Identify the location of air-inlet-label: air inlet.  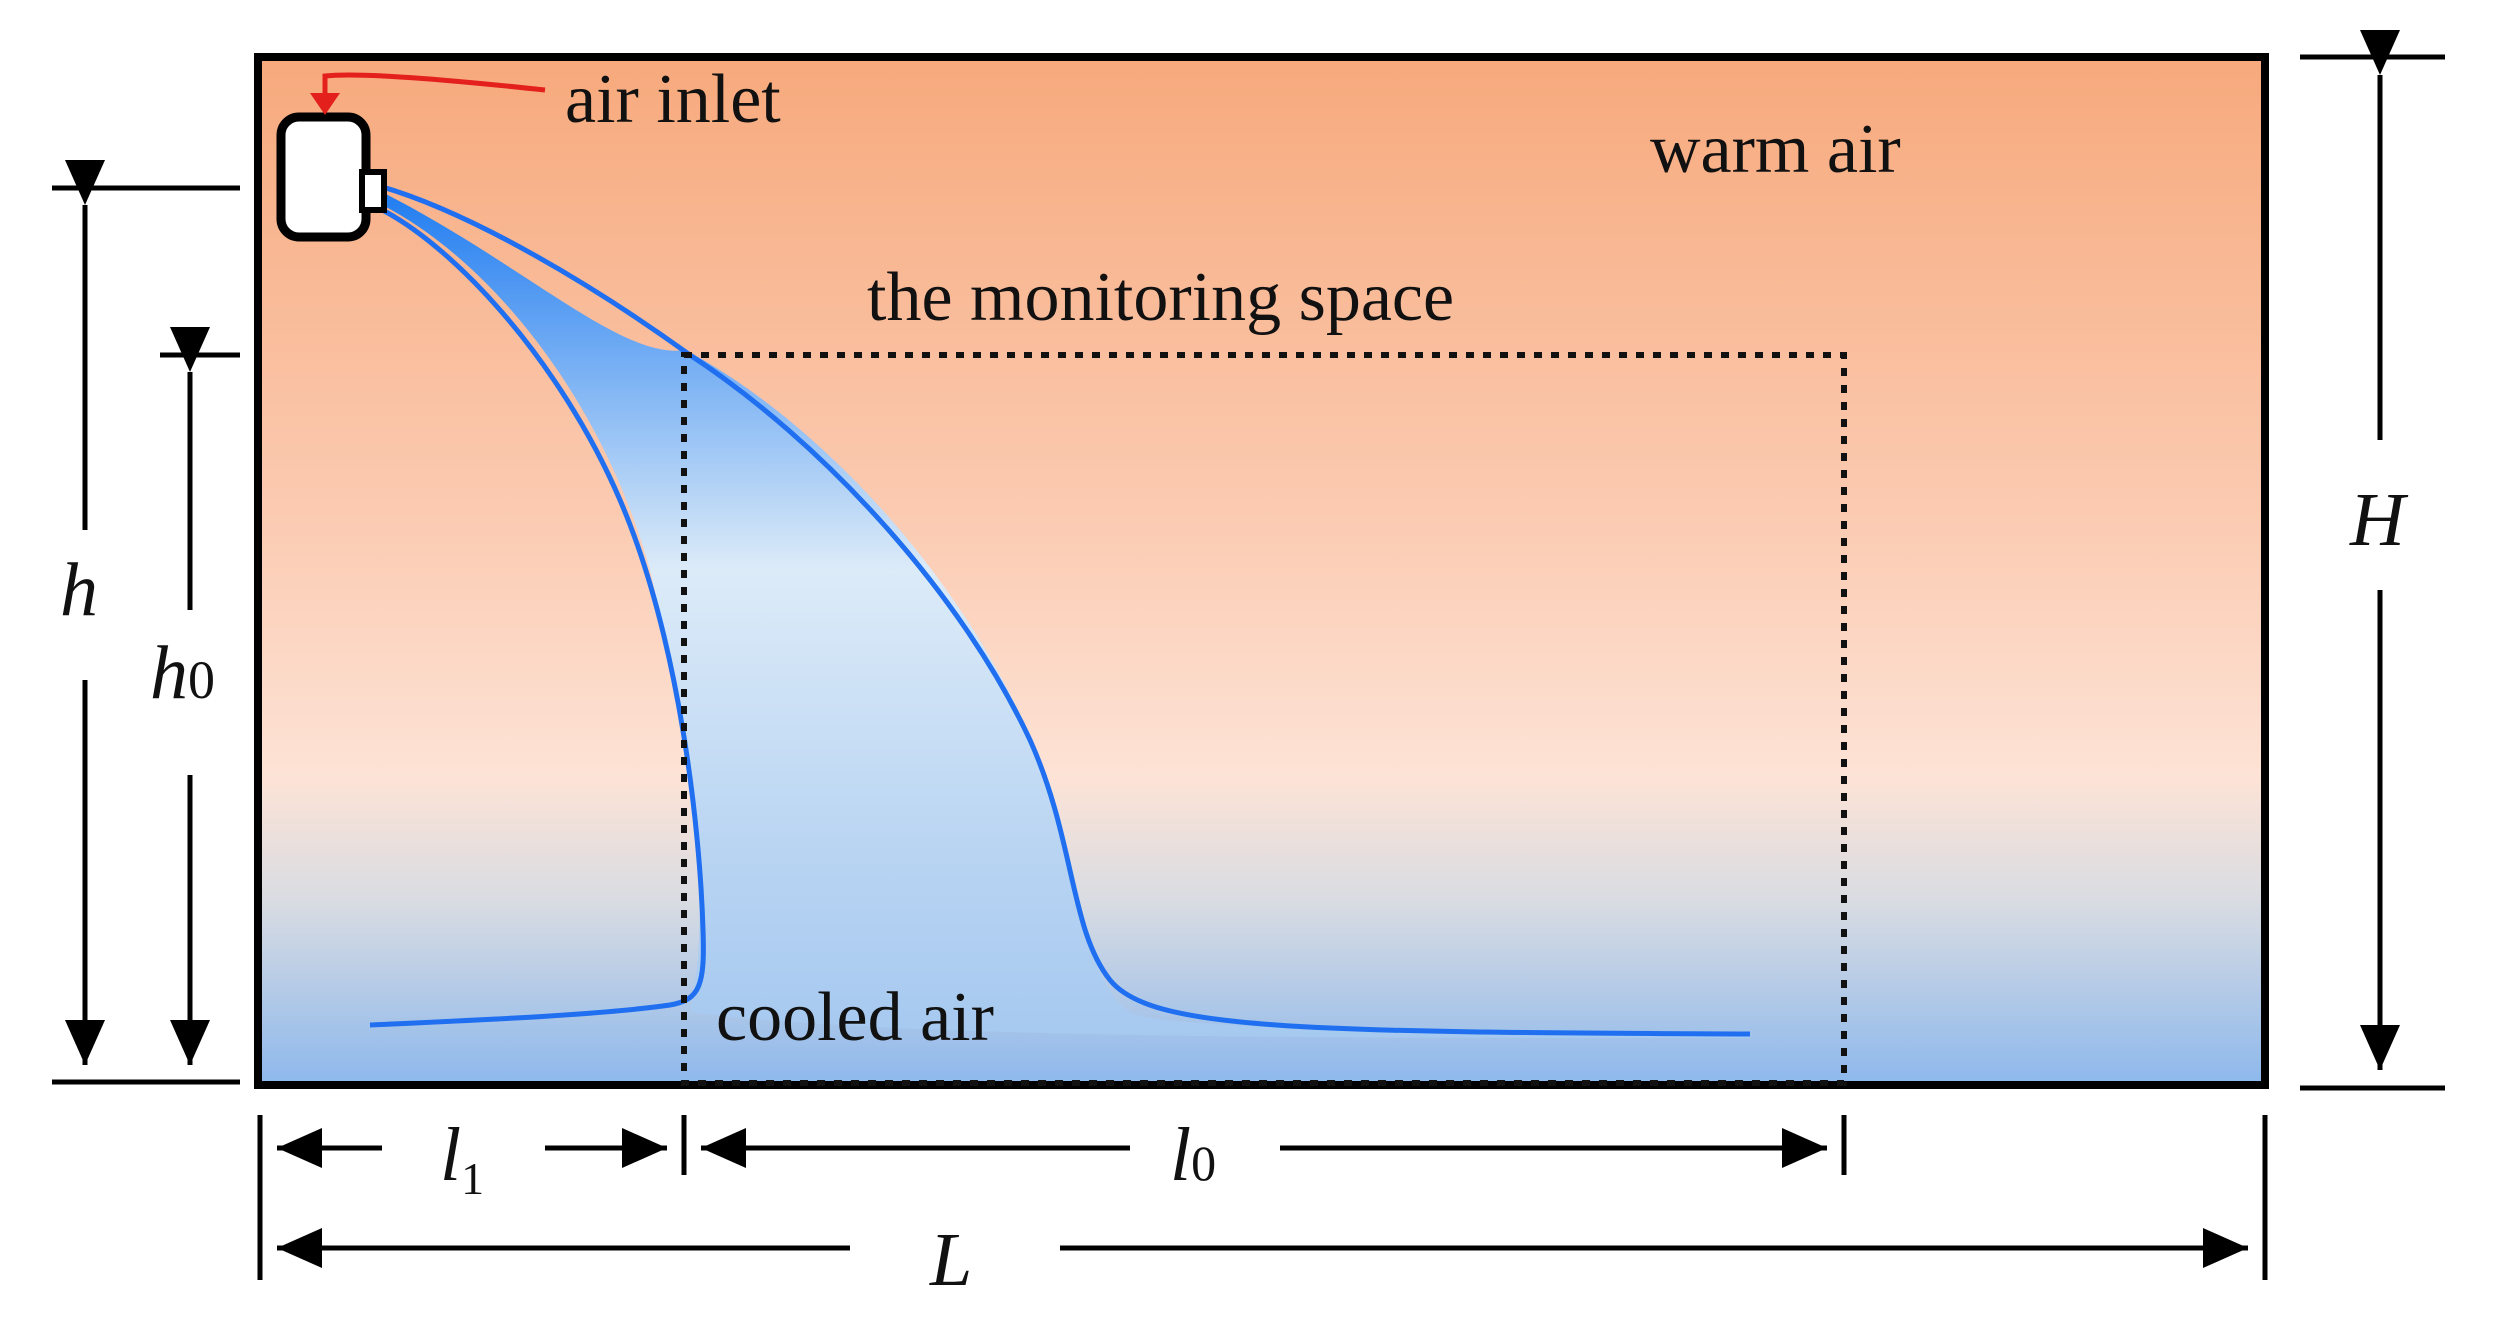
(673, 99).